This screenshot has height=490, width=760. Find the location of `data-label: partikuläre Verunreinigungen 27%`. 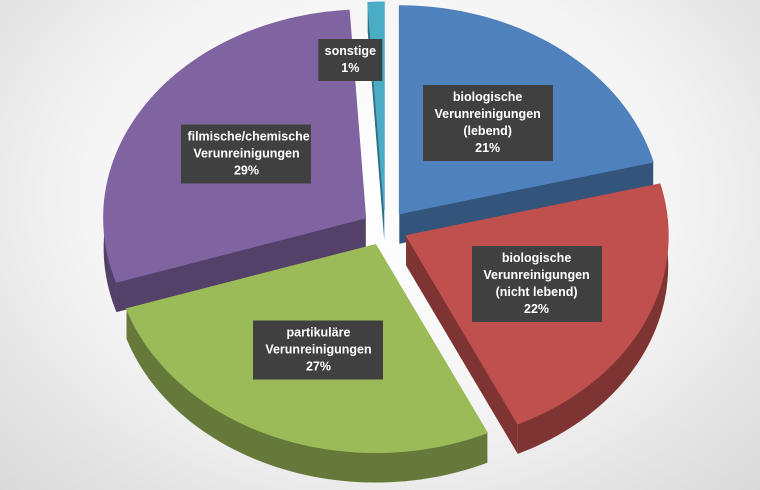

data-label: partikuläre Verunreinigungen 27% is located at coordinates (318, 349).